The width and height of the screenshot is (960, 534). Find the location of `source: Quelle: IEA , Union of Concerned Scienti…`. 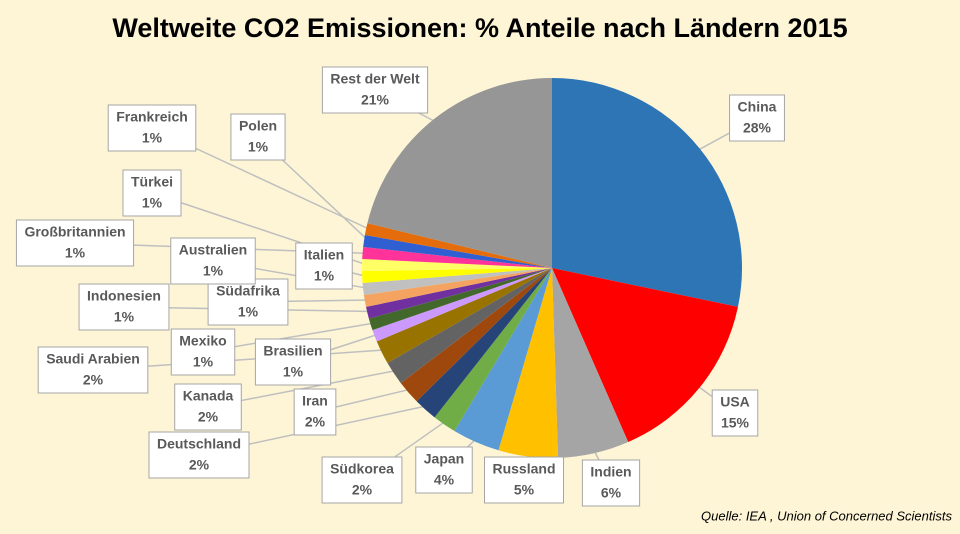

source: Quelle: IEA , Union of Concerned Scienti… is located at coordinates (826, 515).